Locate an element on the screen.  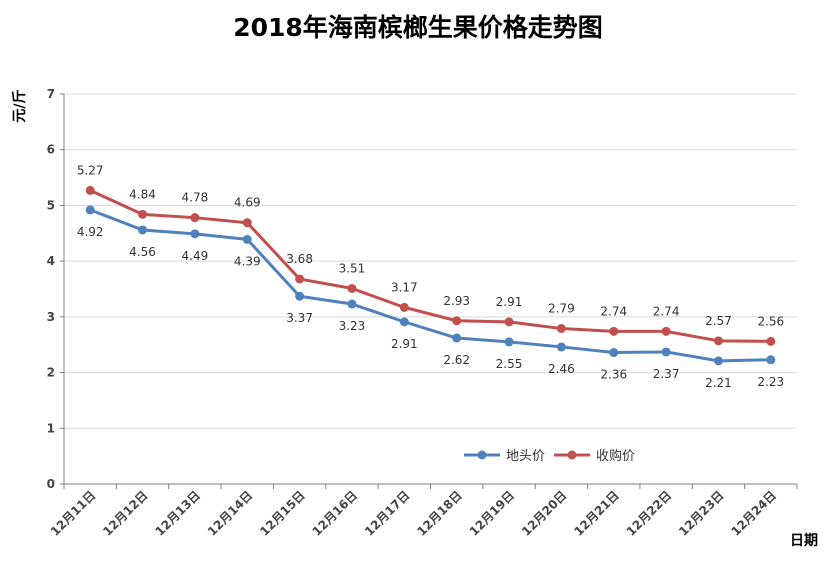
y-tick-label: 1 is located at coordinates (51, 428).